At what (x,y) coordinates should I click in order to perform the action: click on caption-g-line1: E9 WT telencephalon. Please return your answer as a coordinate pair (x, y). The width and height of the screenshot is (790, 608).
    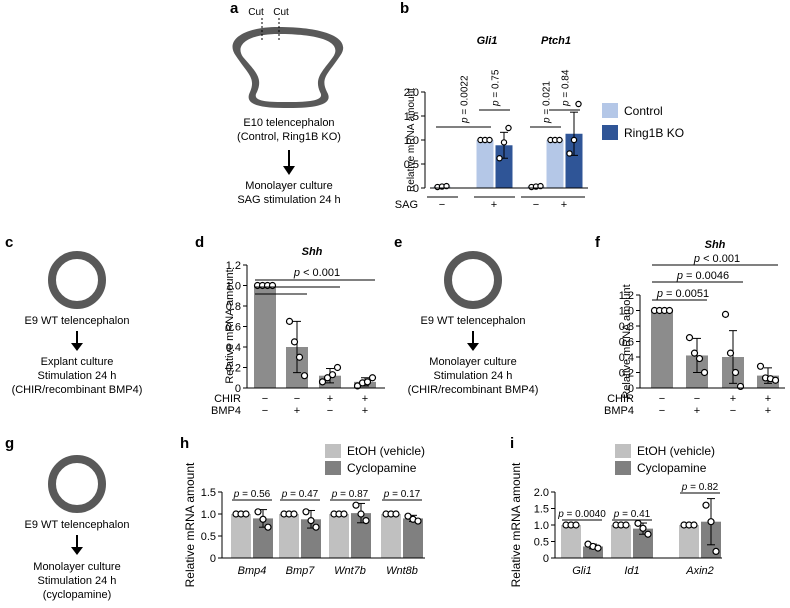
    Looking at the image, I should click on (77, 525).